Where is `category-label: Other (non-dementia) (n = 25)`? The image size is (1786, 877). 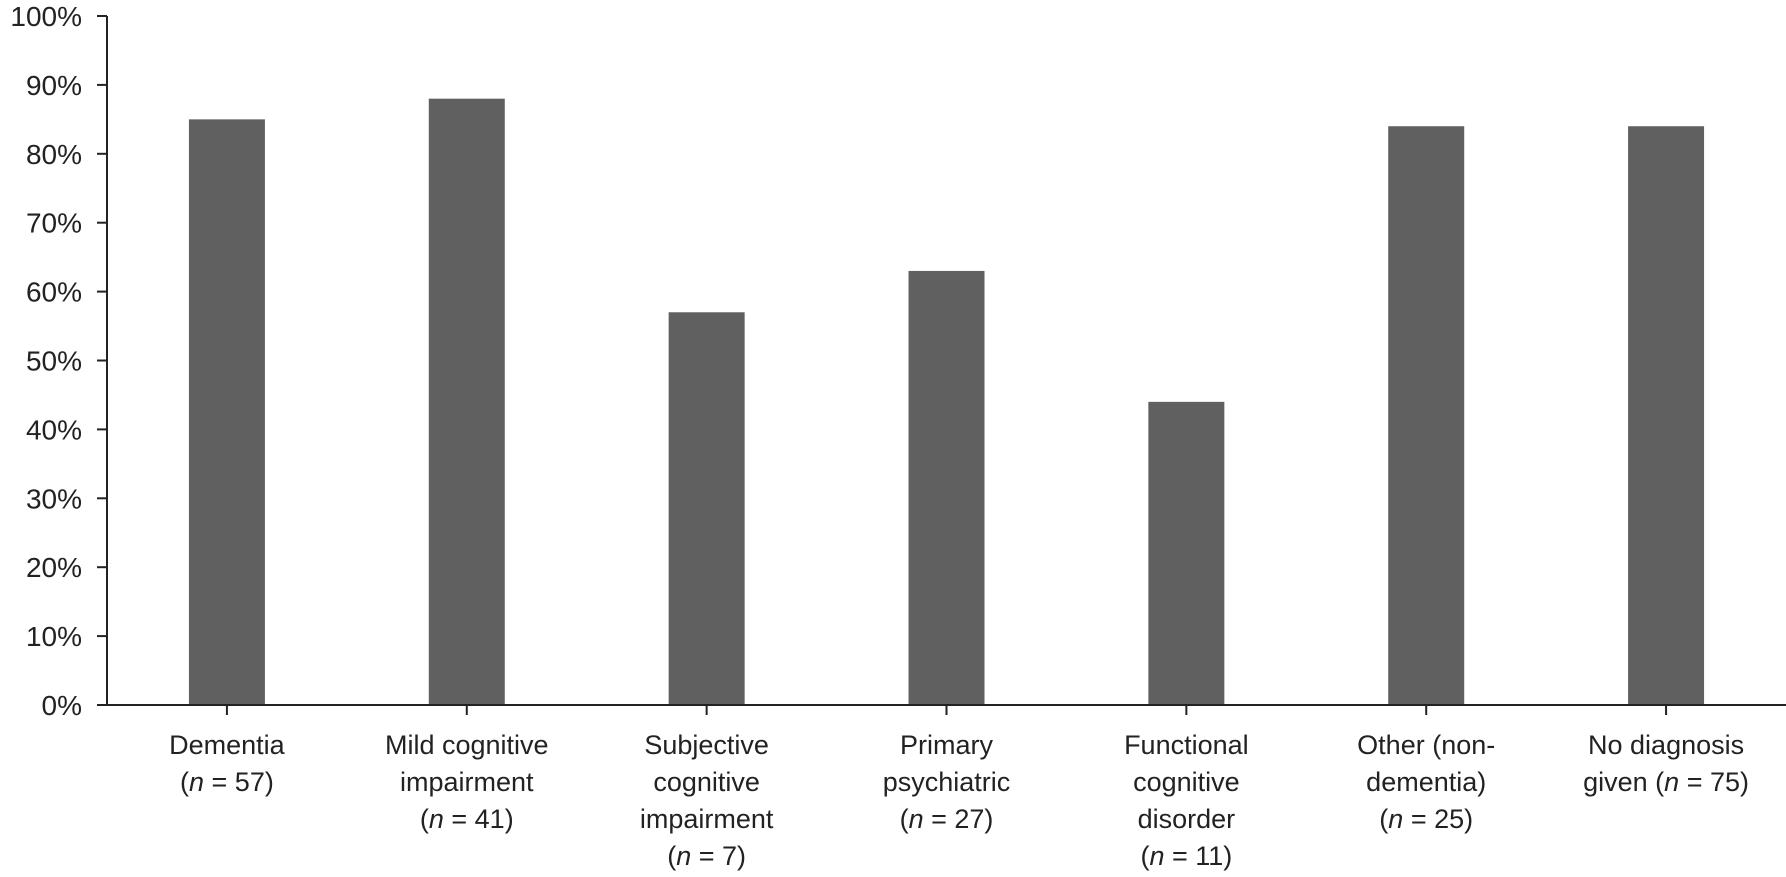 category-label: Other (non-dementia) (n = 25) is located at coordinates (1426, 782).